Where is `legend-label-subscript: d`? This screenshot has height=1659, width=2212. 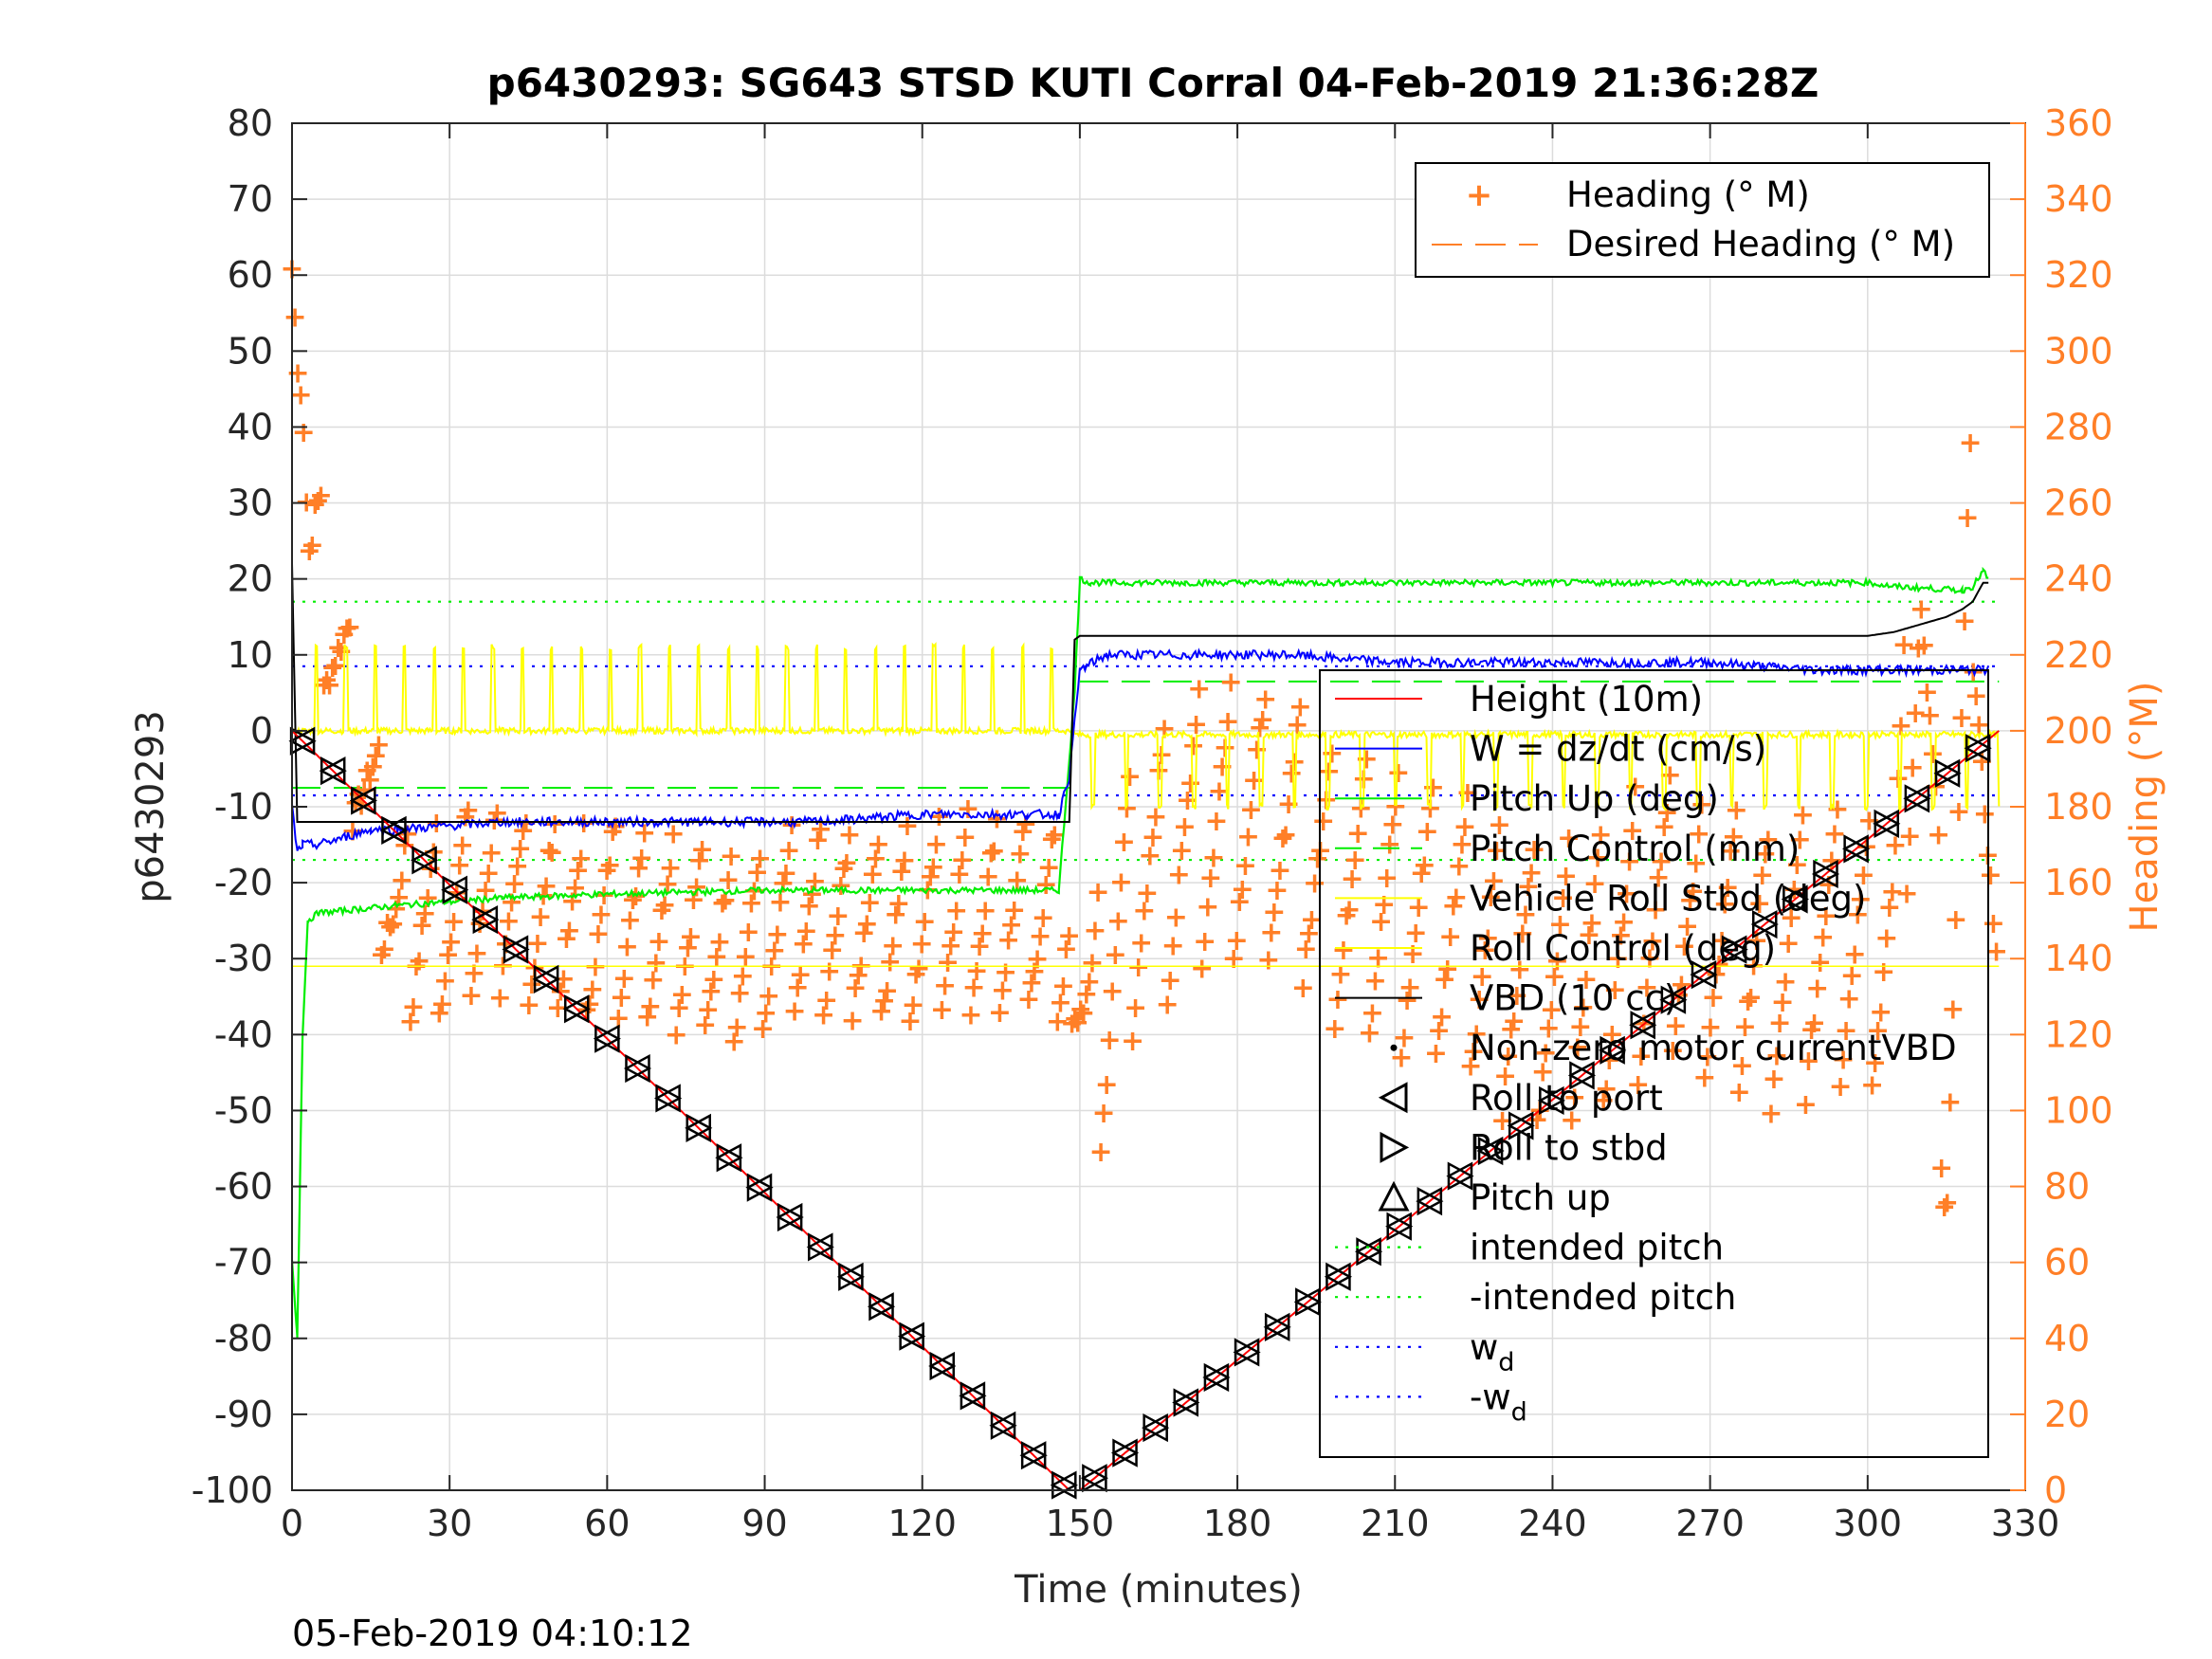 legend-label-subscript: d is located at coordinates (1506, 1362).